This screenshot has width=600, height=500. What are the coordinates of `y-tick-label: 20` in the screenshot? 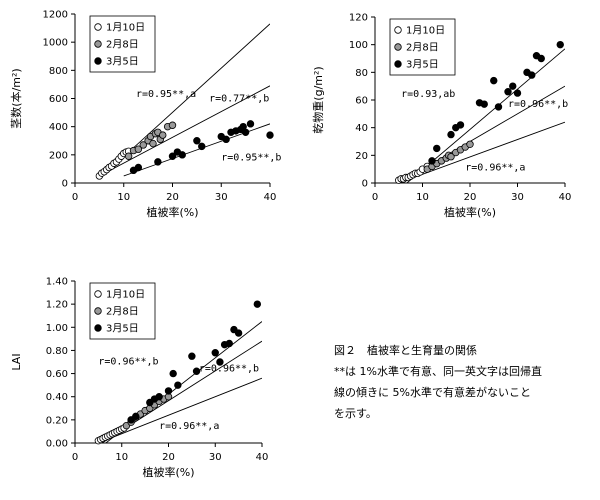 It's located at (361, 156).